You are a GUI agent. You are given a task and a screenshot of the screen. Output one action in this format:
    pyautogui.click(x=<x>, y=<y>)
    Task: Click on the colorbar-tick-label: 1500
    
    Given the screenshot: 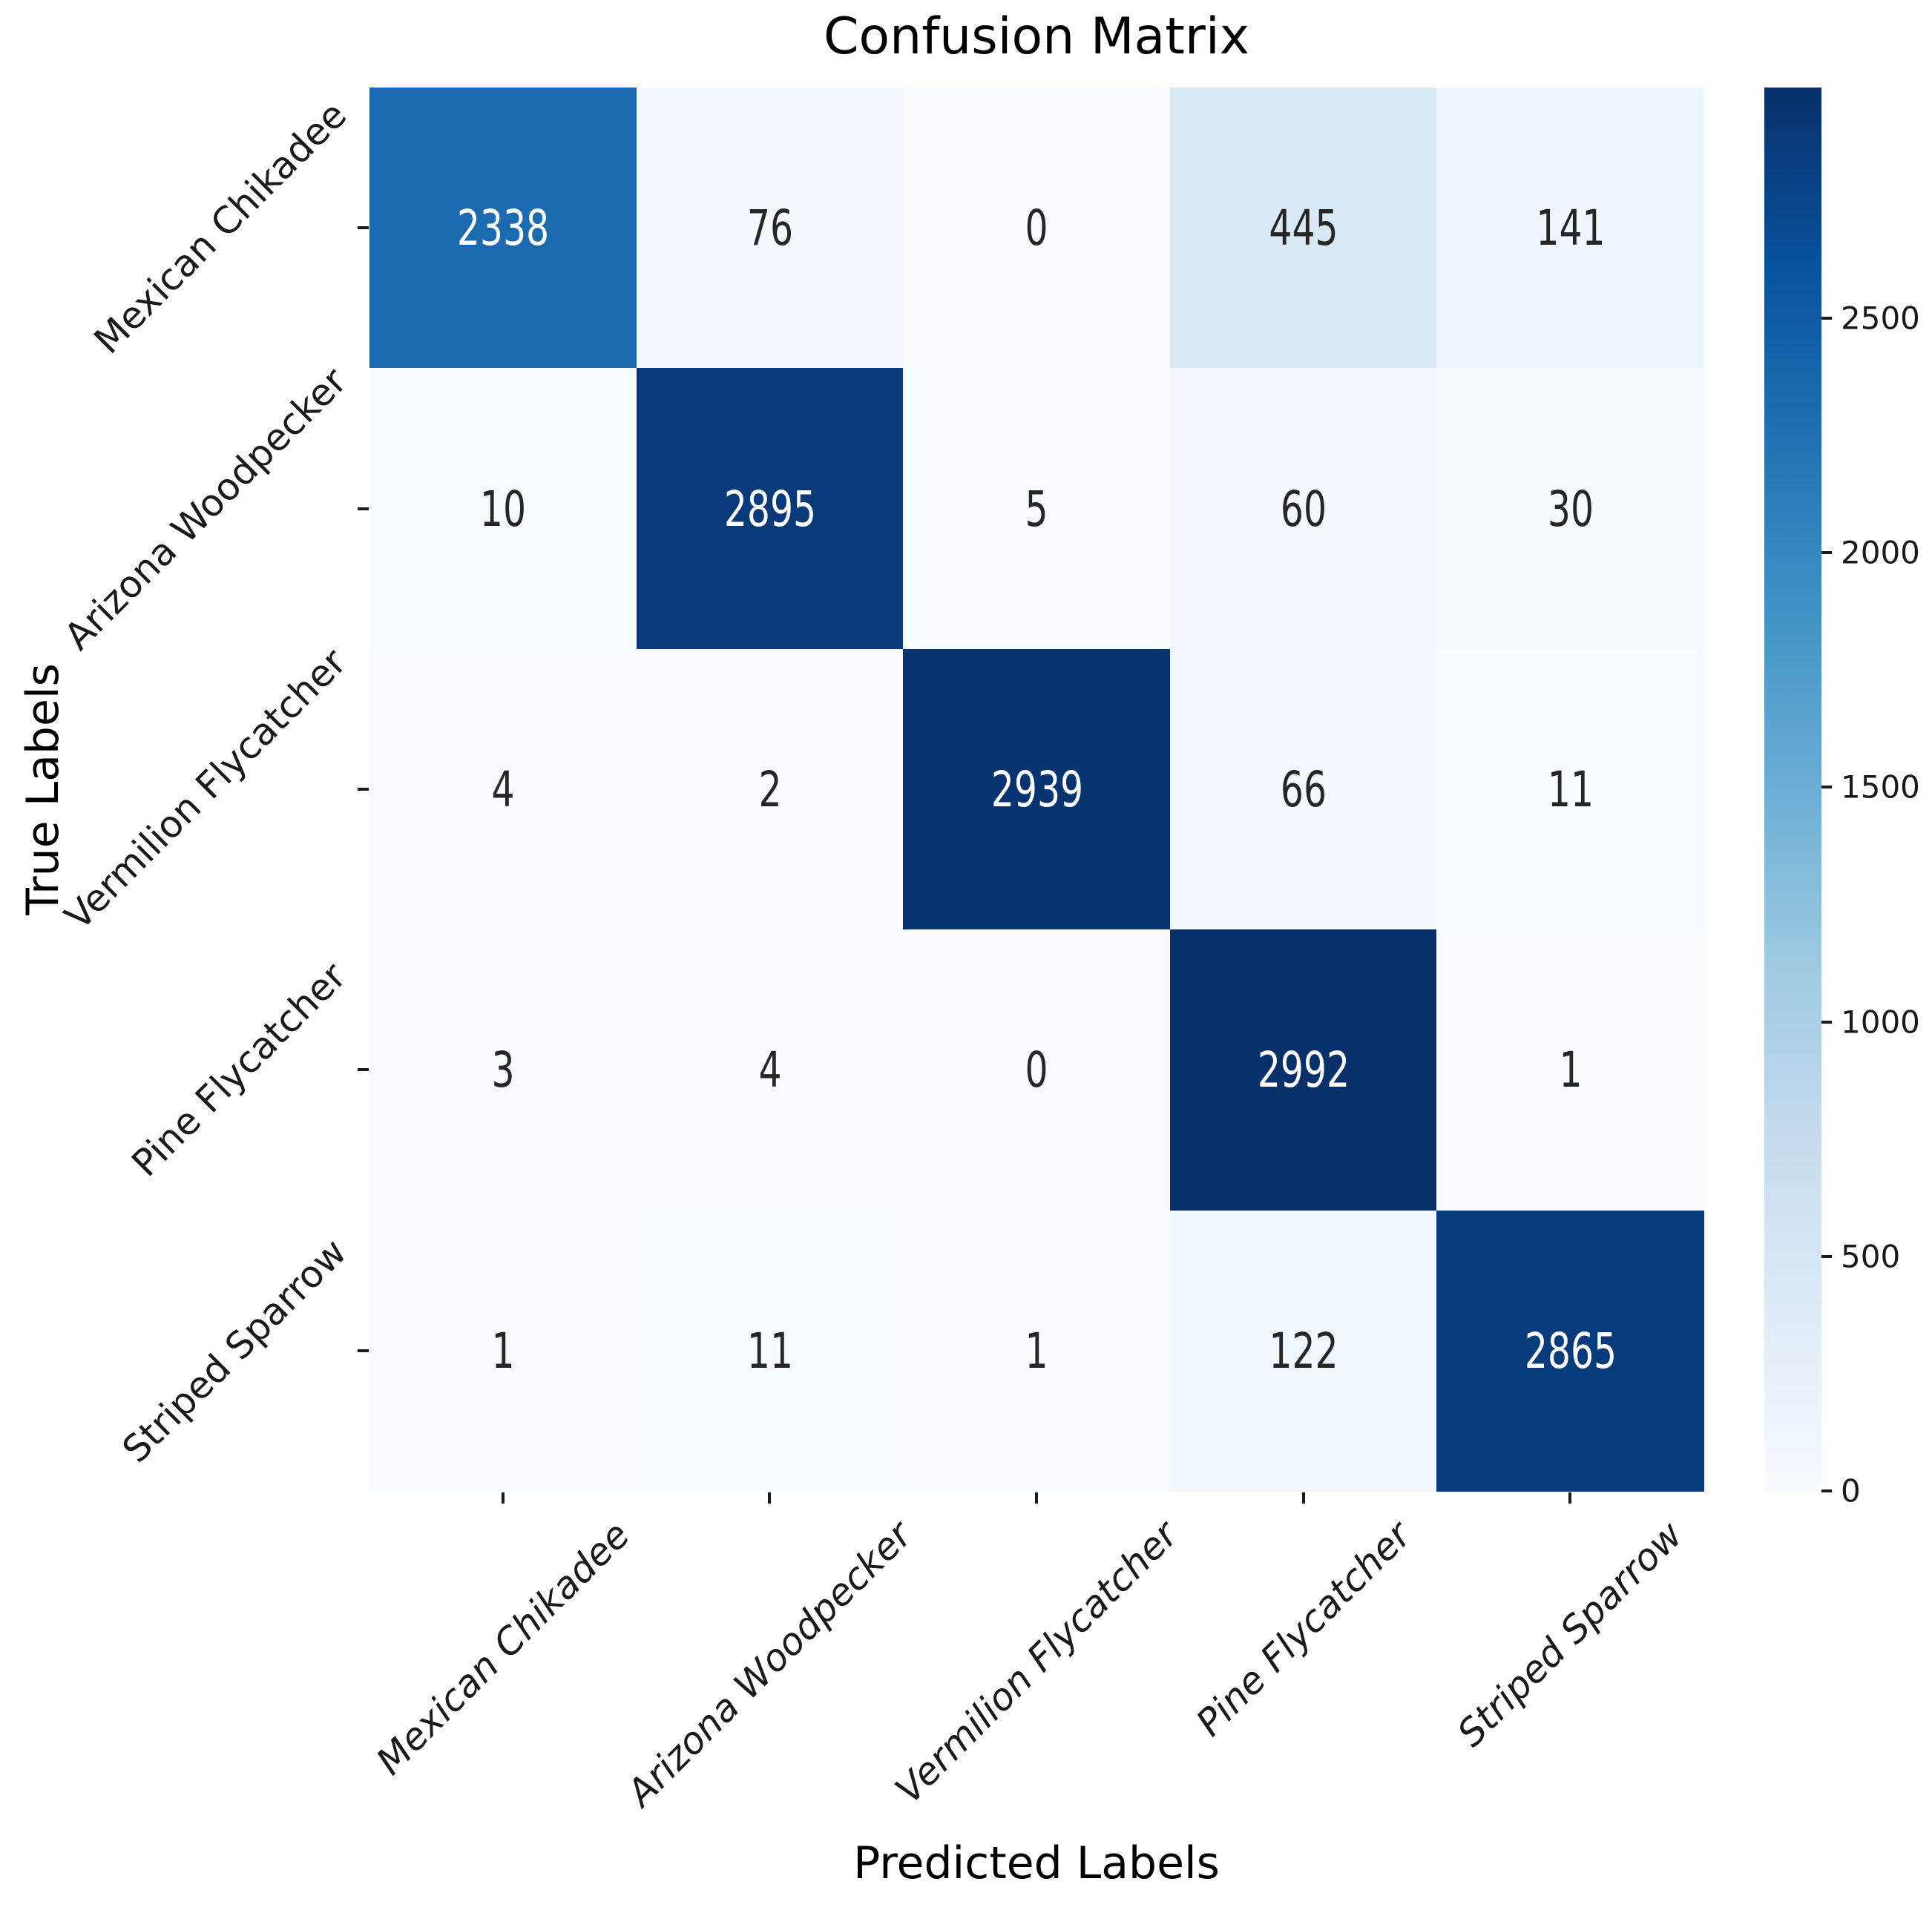 What is the action you would take?
    pyautogui.click(x=1880, y=787)
    